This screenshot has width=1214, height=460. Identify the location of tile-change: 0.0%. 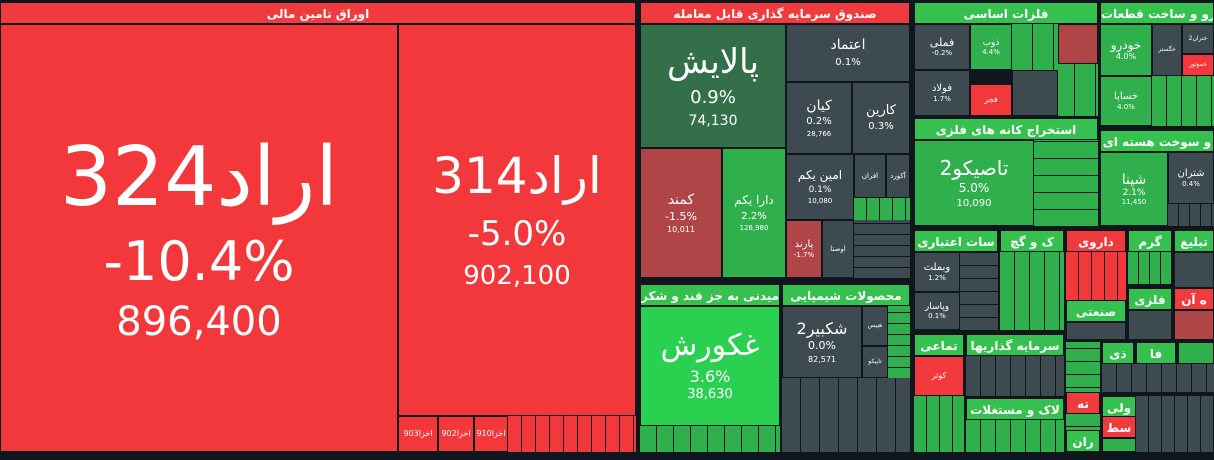
(822, 346).